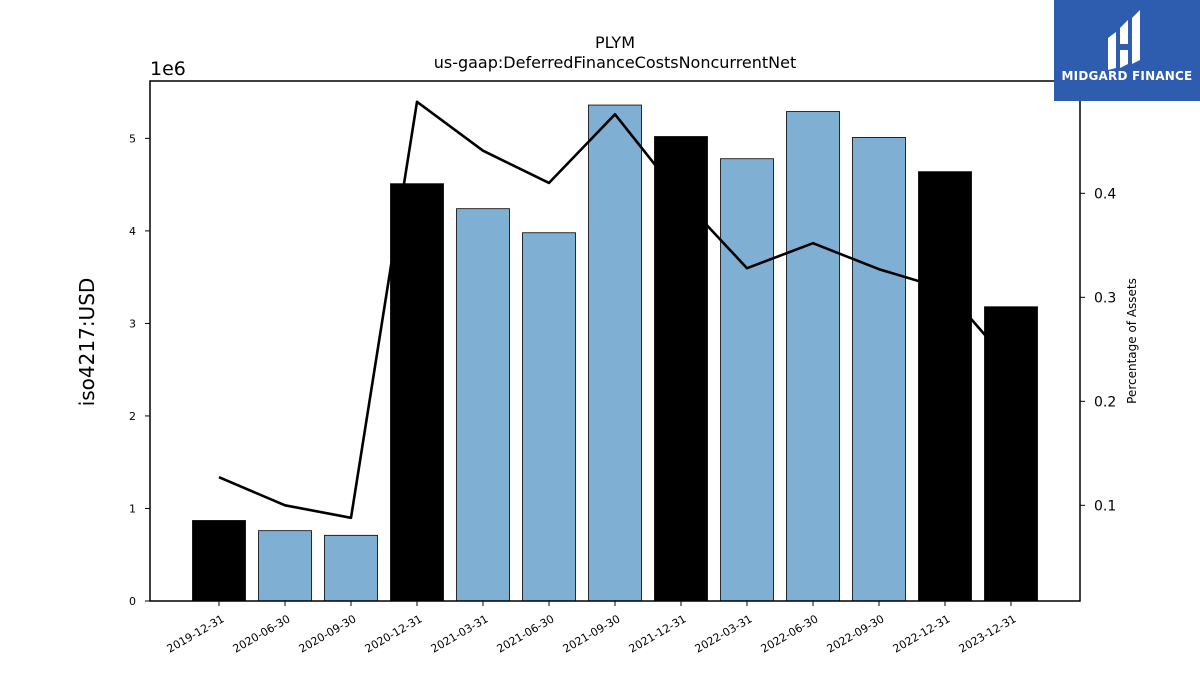 Image resolution: width=1200 pixels, height=675 pixels. What do you see at coordinates (526, 633) in the screenshot?
I see `x-tick-label: 2021-06-30` at bounding box center [526, 633].